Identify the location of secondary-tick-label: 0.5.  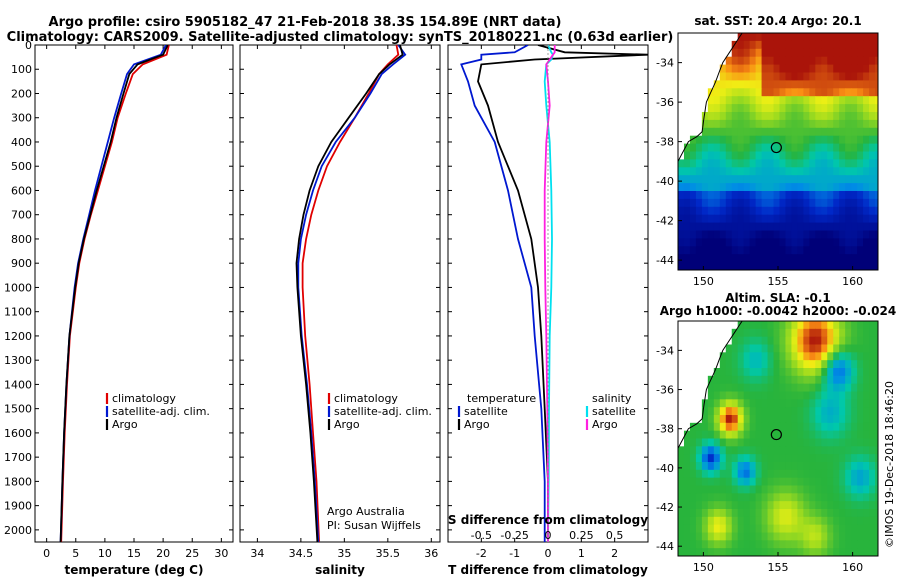
(615, 535).